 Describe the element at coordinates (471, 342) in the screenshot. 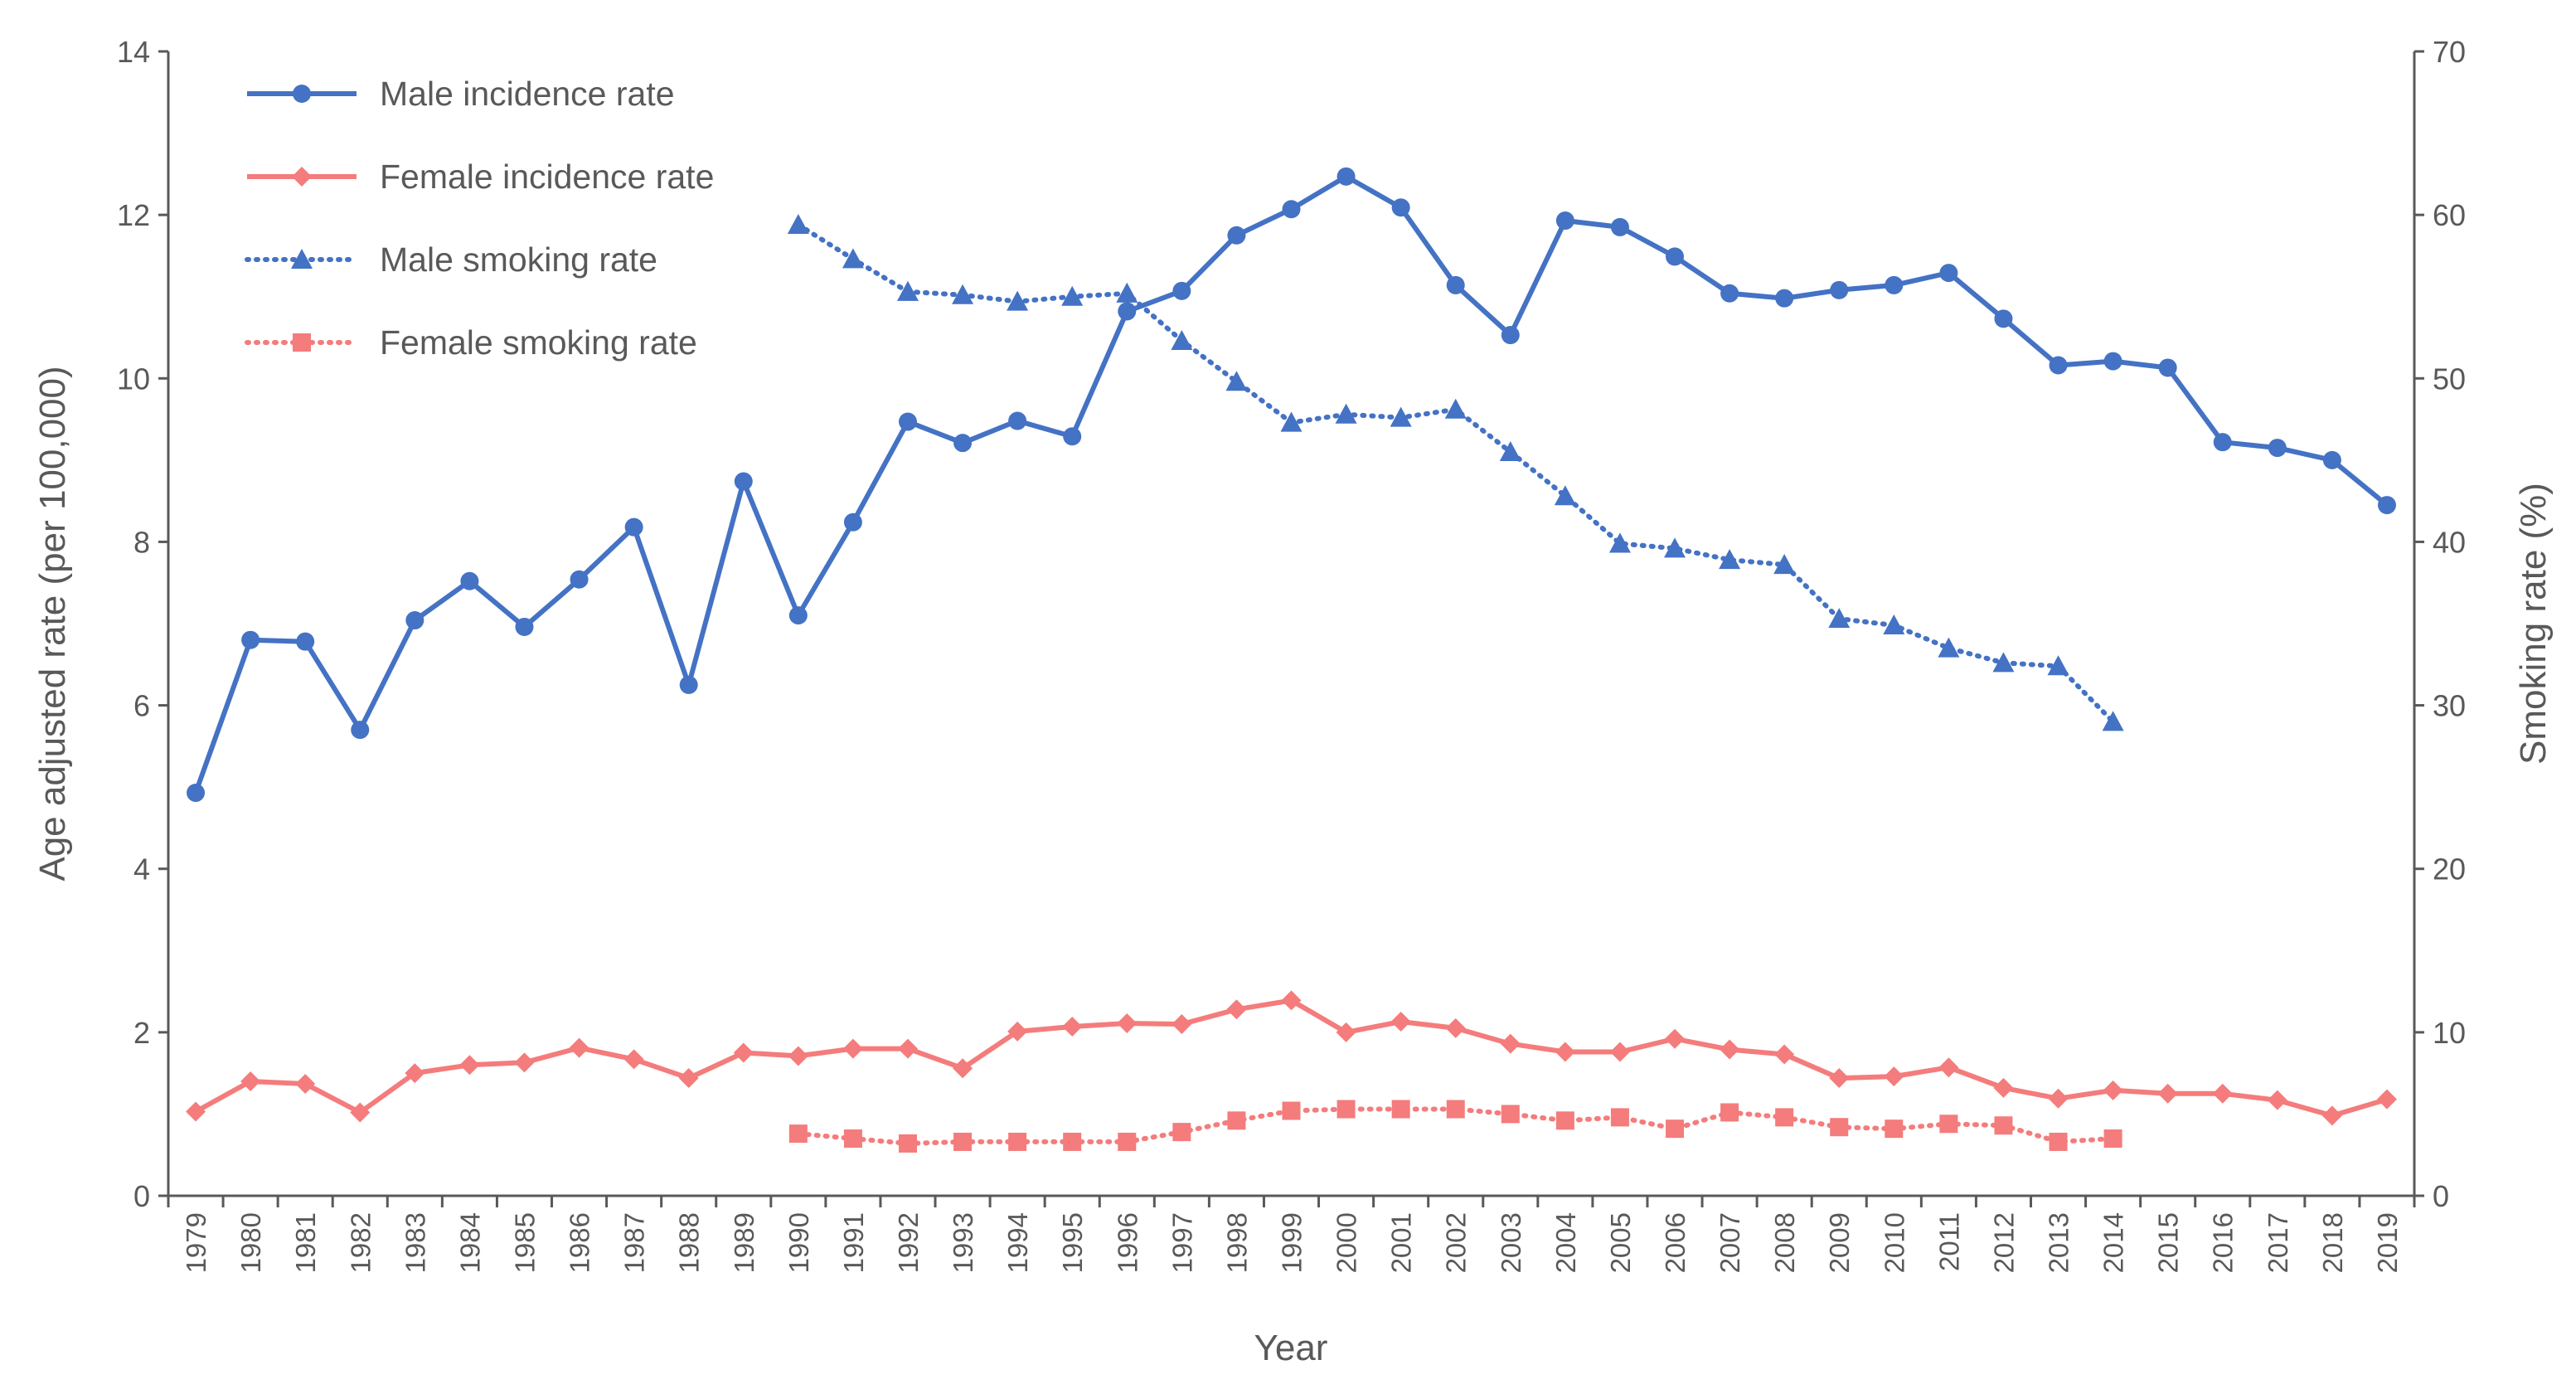

I see `legend-item-female-smoking-rate: Female smoking rate` at that location.